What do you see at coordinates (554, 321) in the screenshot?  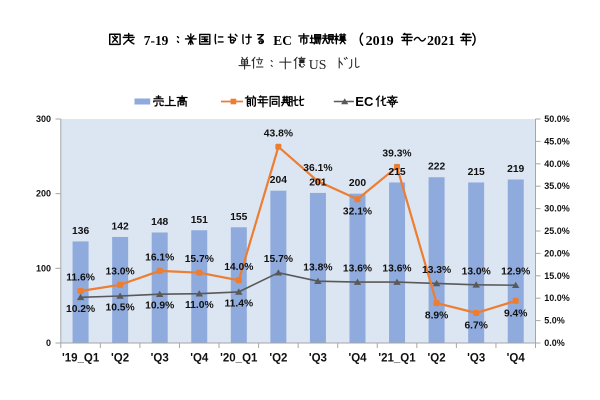 I see `svg-text: 5.0%` at bounding box center [554, 321].